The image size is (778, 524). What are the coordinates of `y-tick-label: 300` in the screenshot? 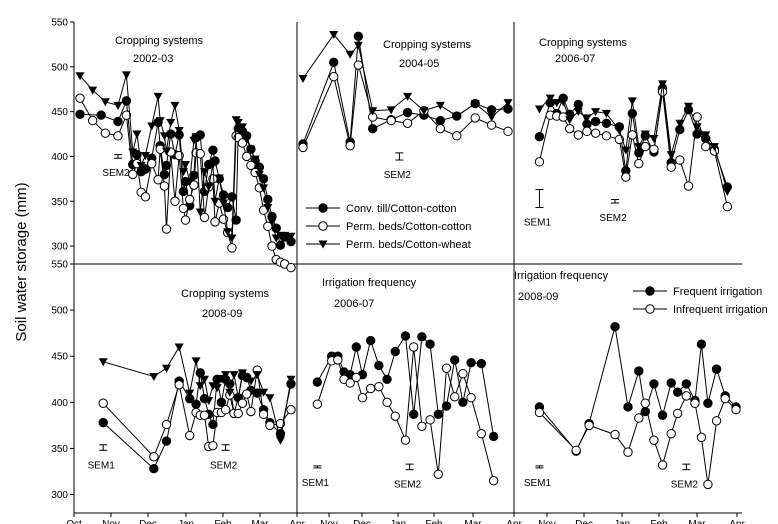 It's located at (59, 495).